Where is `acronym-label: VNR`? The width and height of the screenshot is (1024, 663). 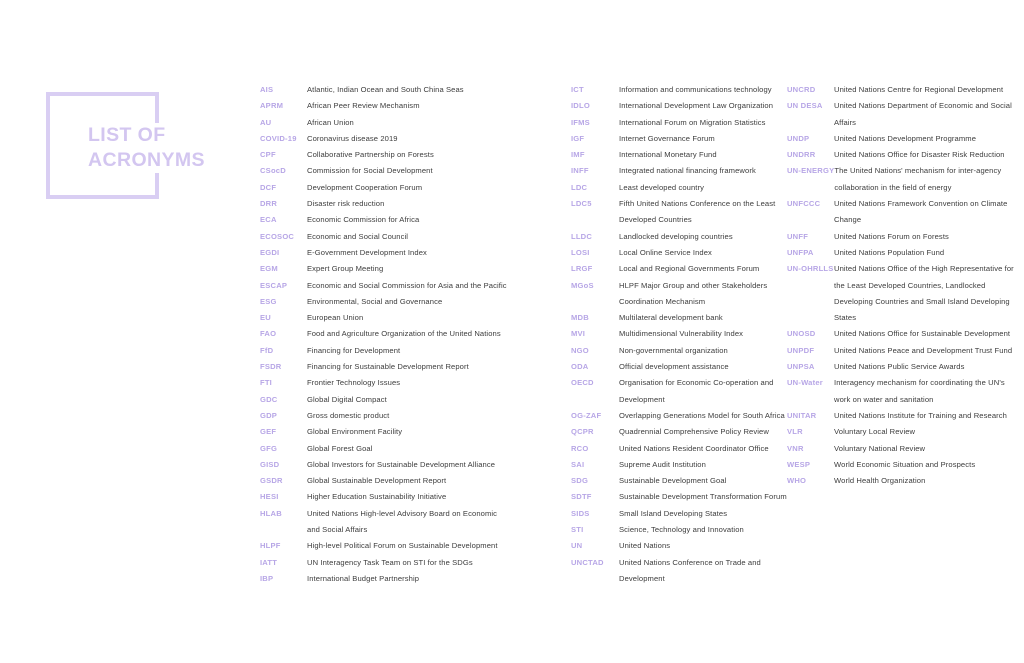 acronym-label: VNR is located at coordinates (795, 448).